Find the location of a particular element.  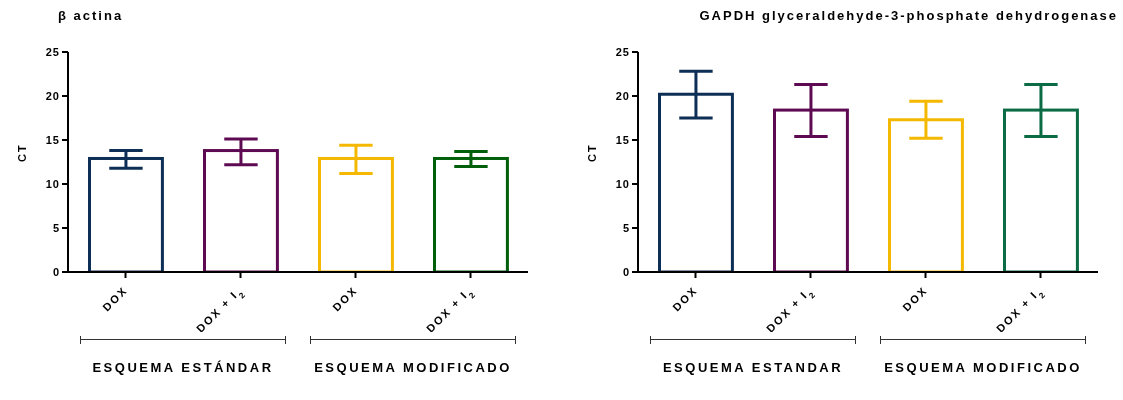

text: ESQUEMA ESTÁNDAR is located at coordinates (183, 367).